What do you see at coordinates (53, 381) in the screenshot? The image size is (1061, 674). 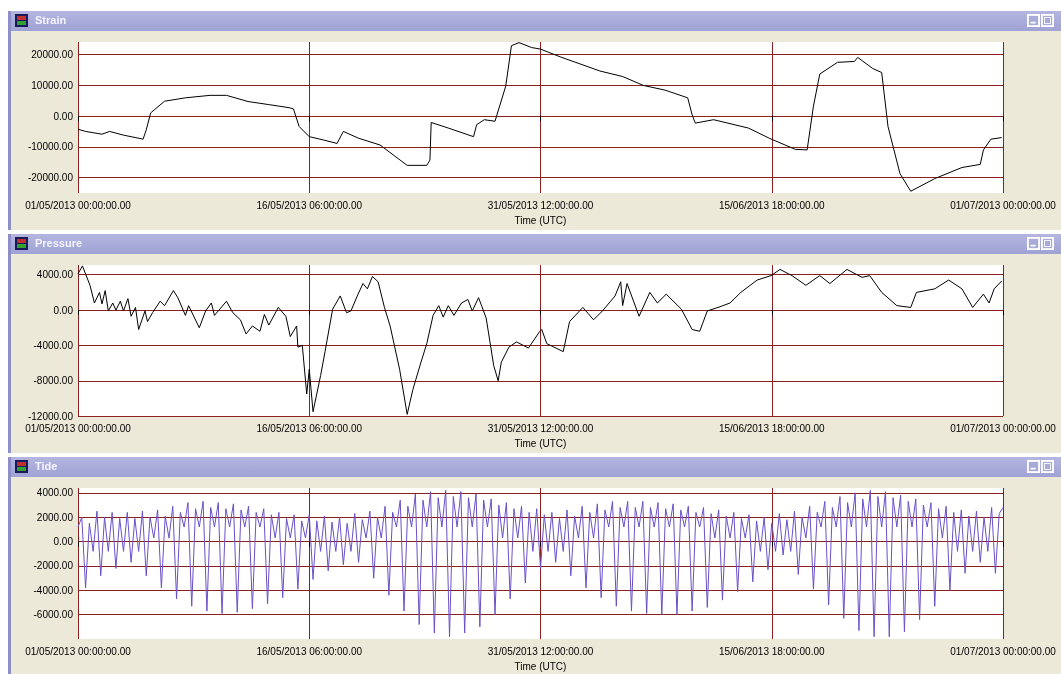 I see `y-tick-label: -8000.00` at bounding box center [53, 381].